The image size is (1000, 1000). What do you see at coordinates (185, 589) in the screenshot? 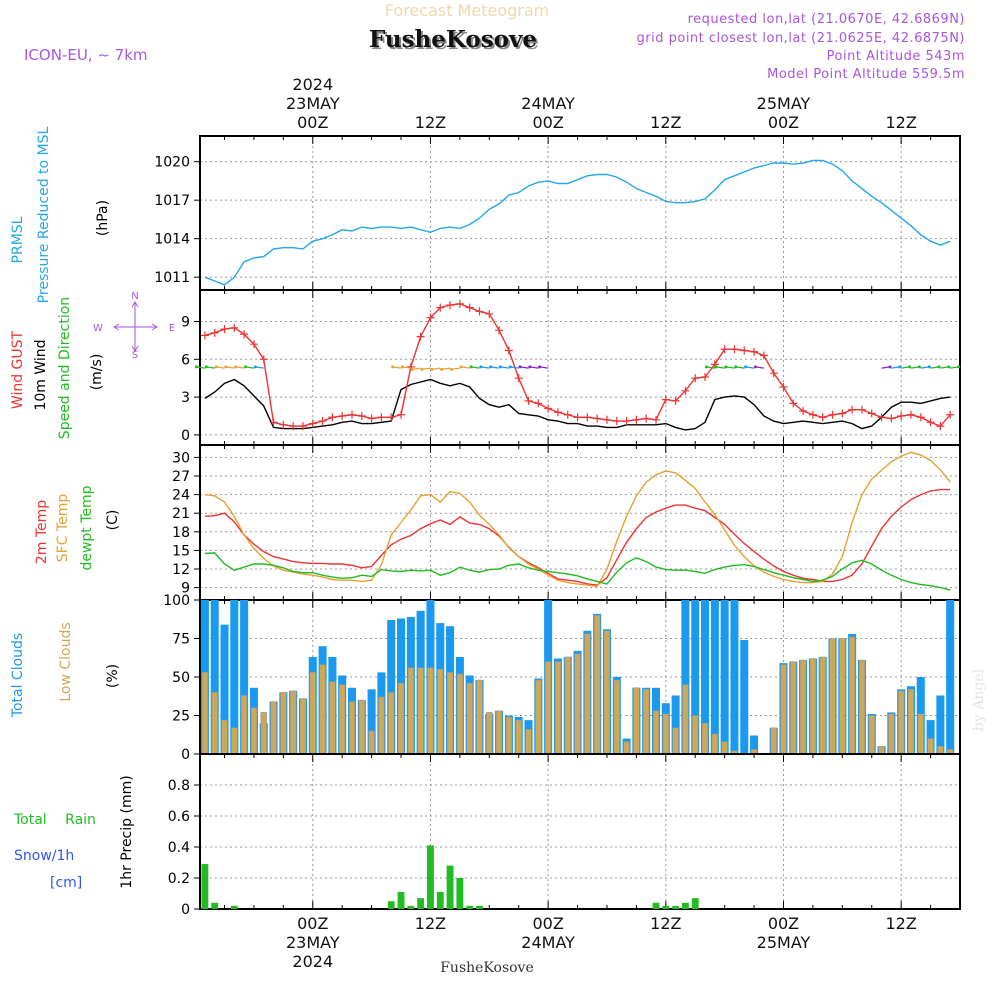
I see `temperature-ytick-label: 9` at bounding box center [185, 589].